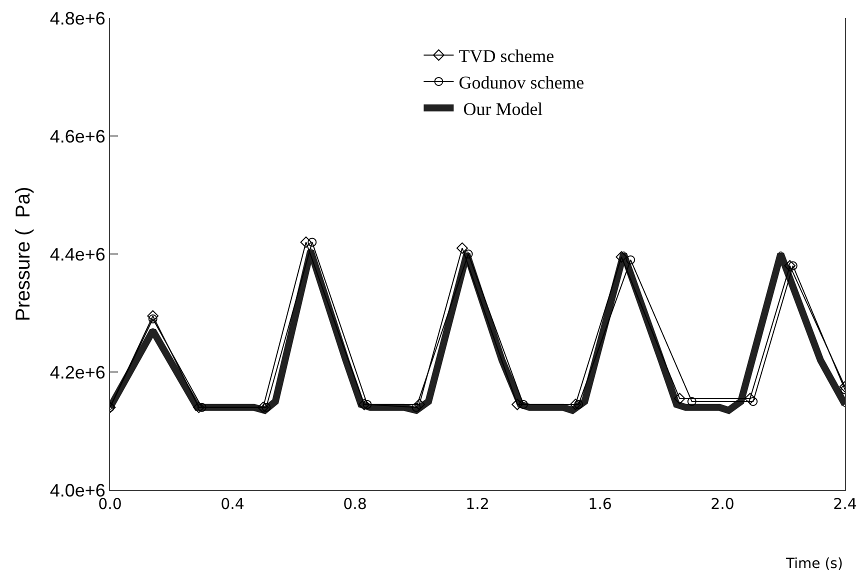 The height and width of the screenshot is (586, 860). I want to click on x-tick-label: 2.0, so click(722, 504).